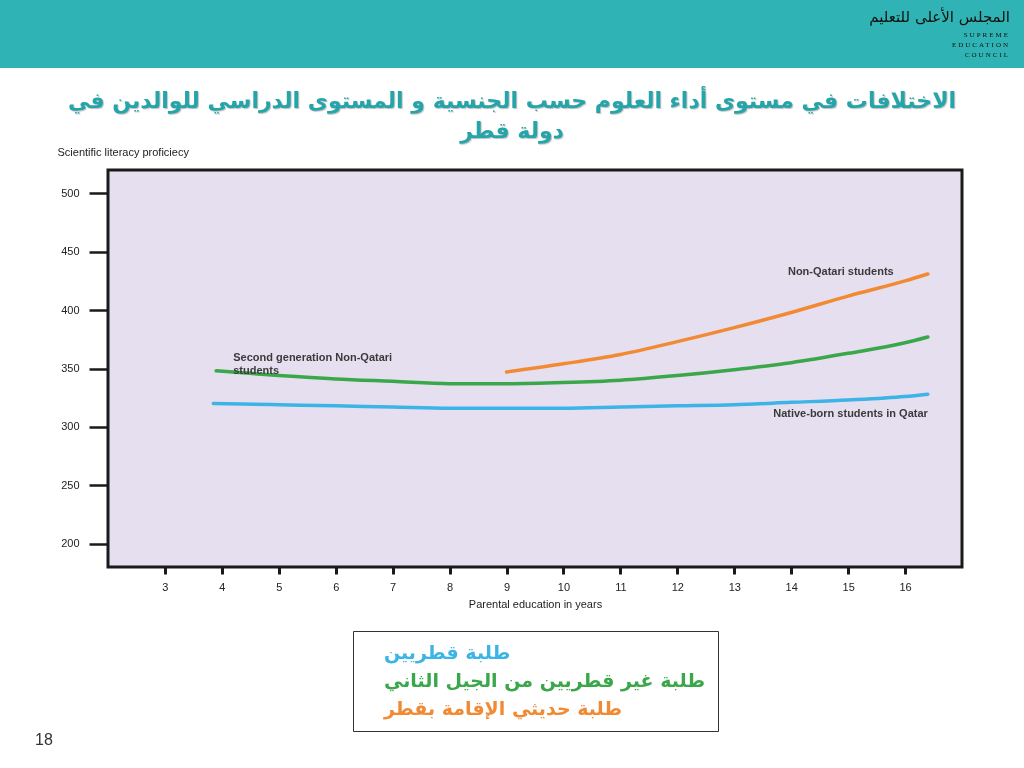  I want to click on text: المجلس الأعلى للتعليم, so click(939, 17).